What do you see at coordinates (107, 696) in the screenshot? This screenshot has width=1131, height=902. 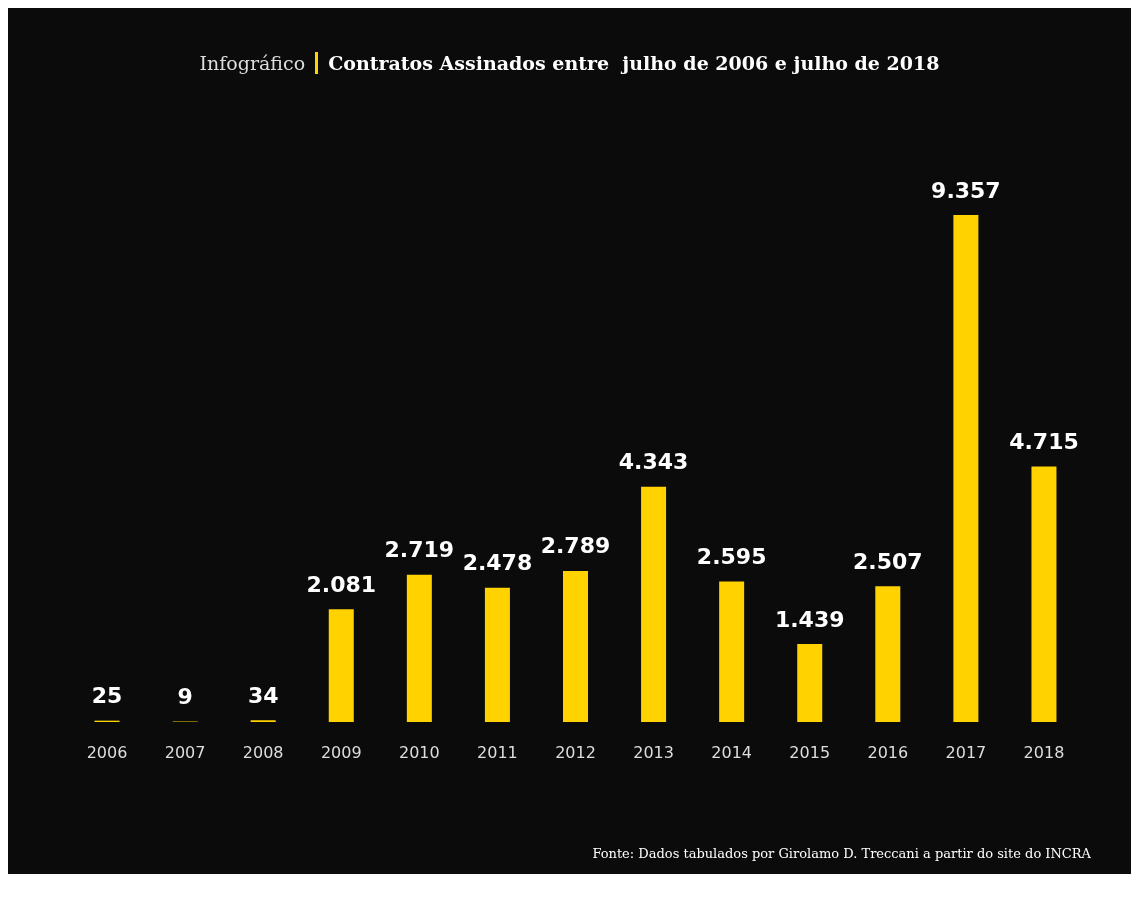 I see `data-label: 25` at bounding box center [107, 696].